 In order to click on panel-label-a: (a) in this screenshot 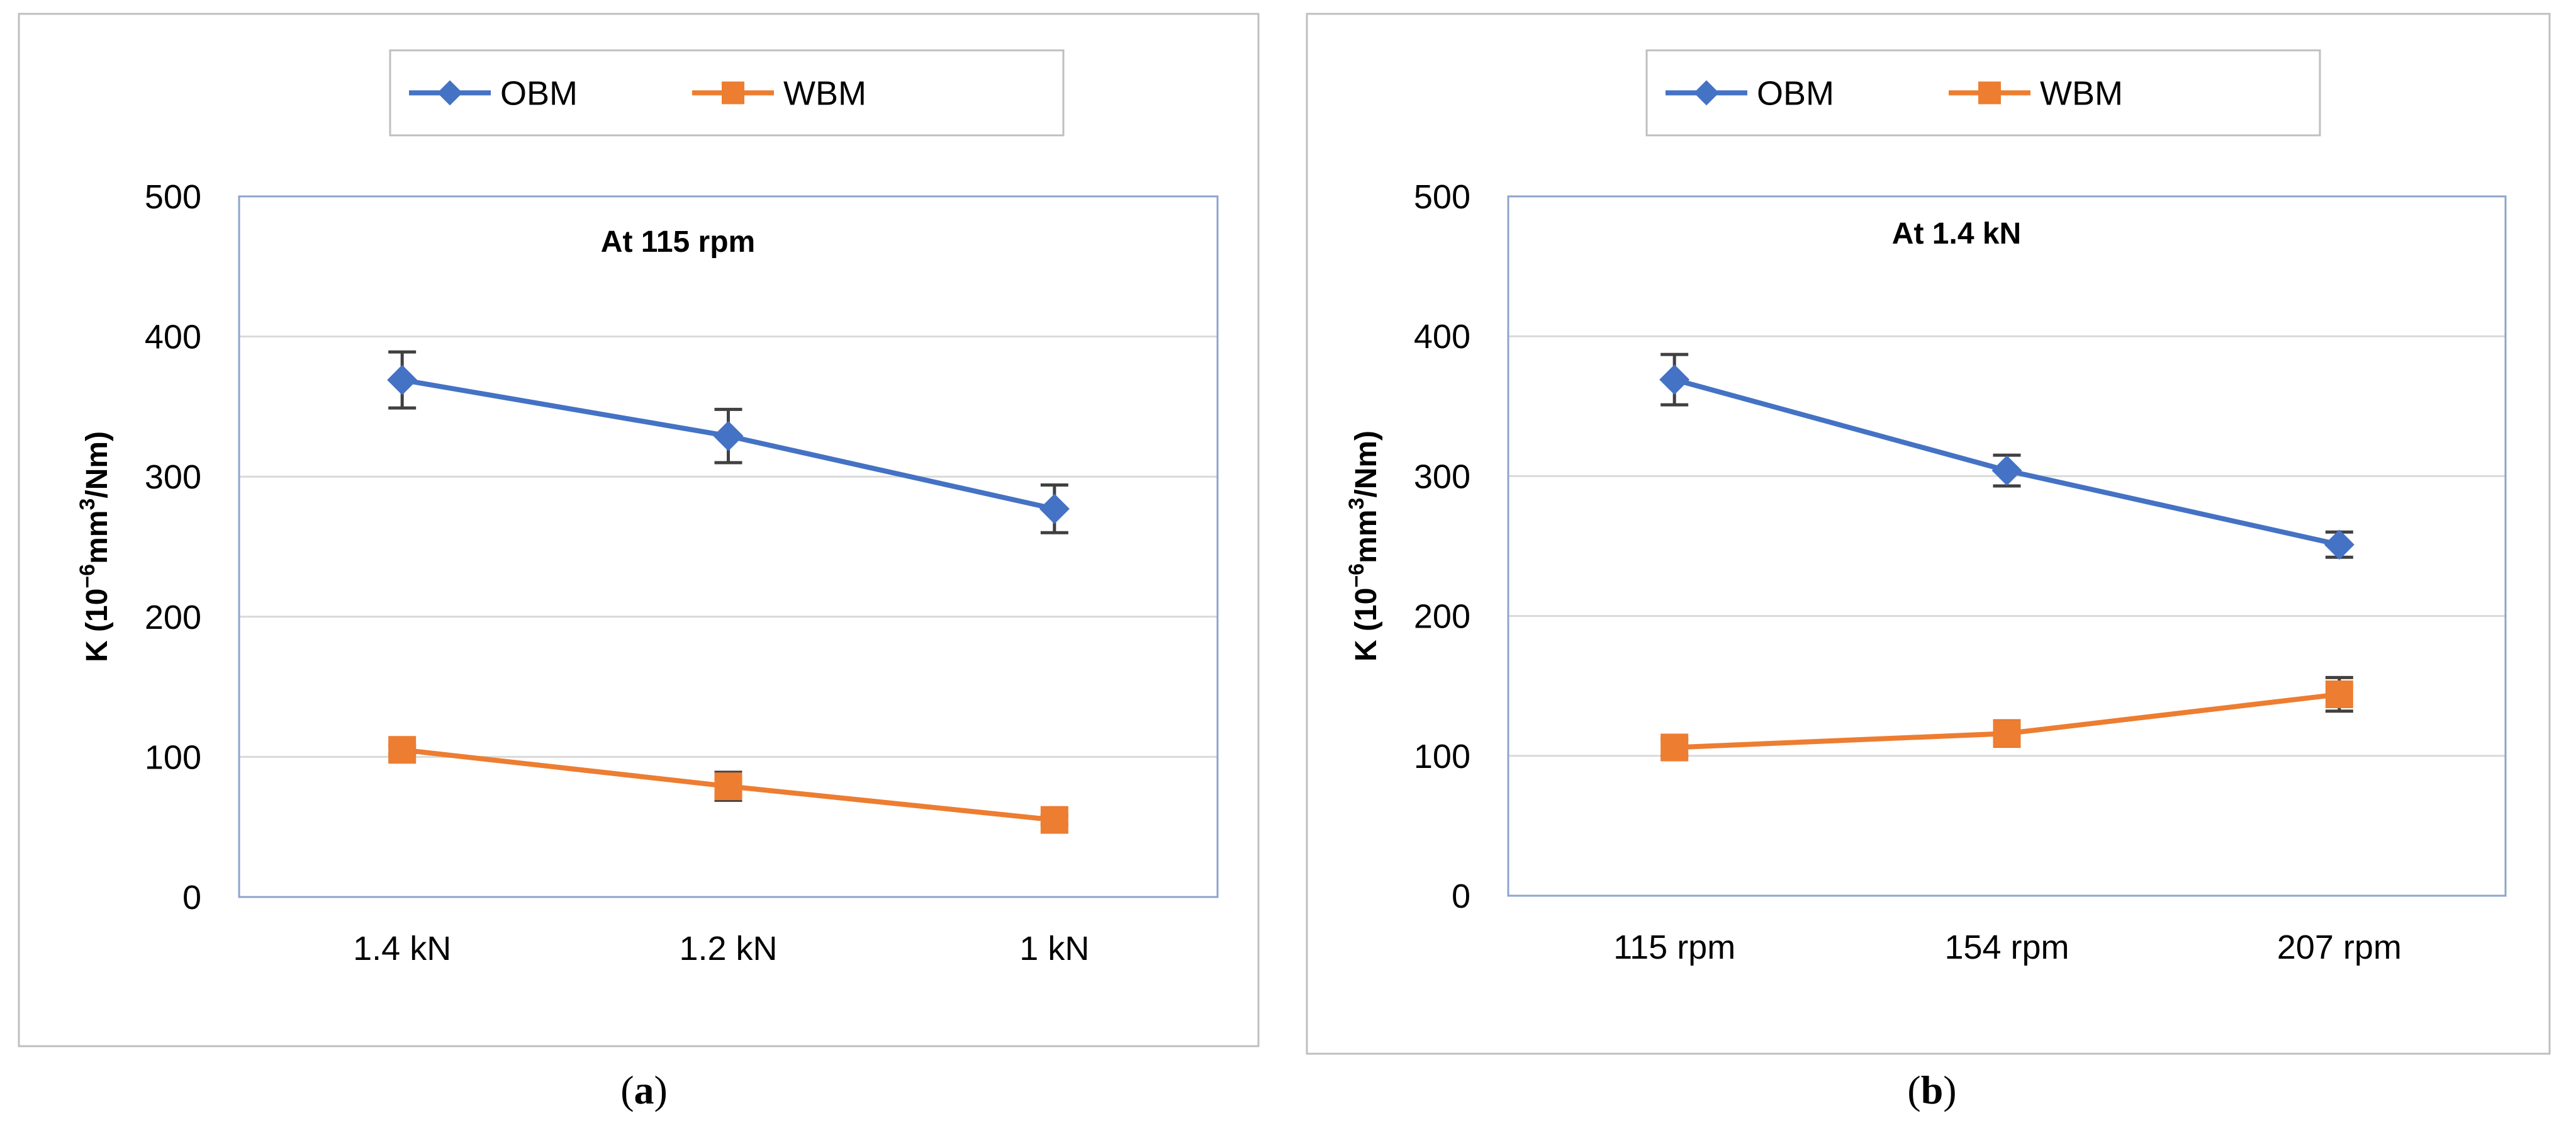, I will do `click(644, 1090)`.